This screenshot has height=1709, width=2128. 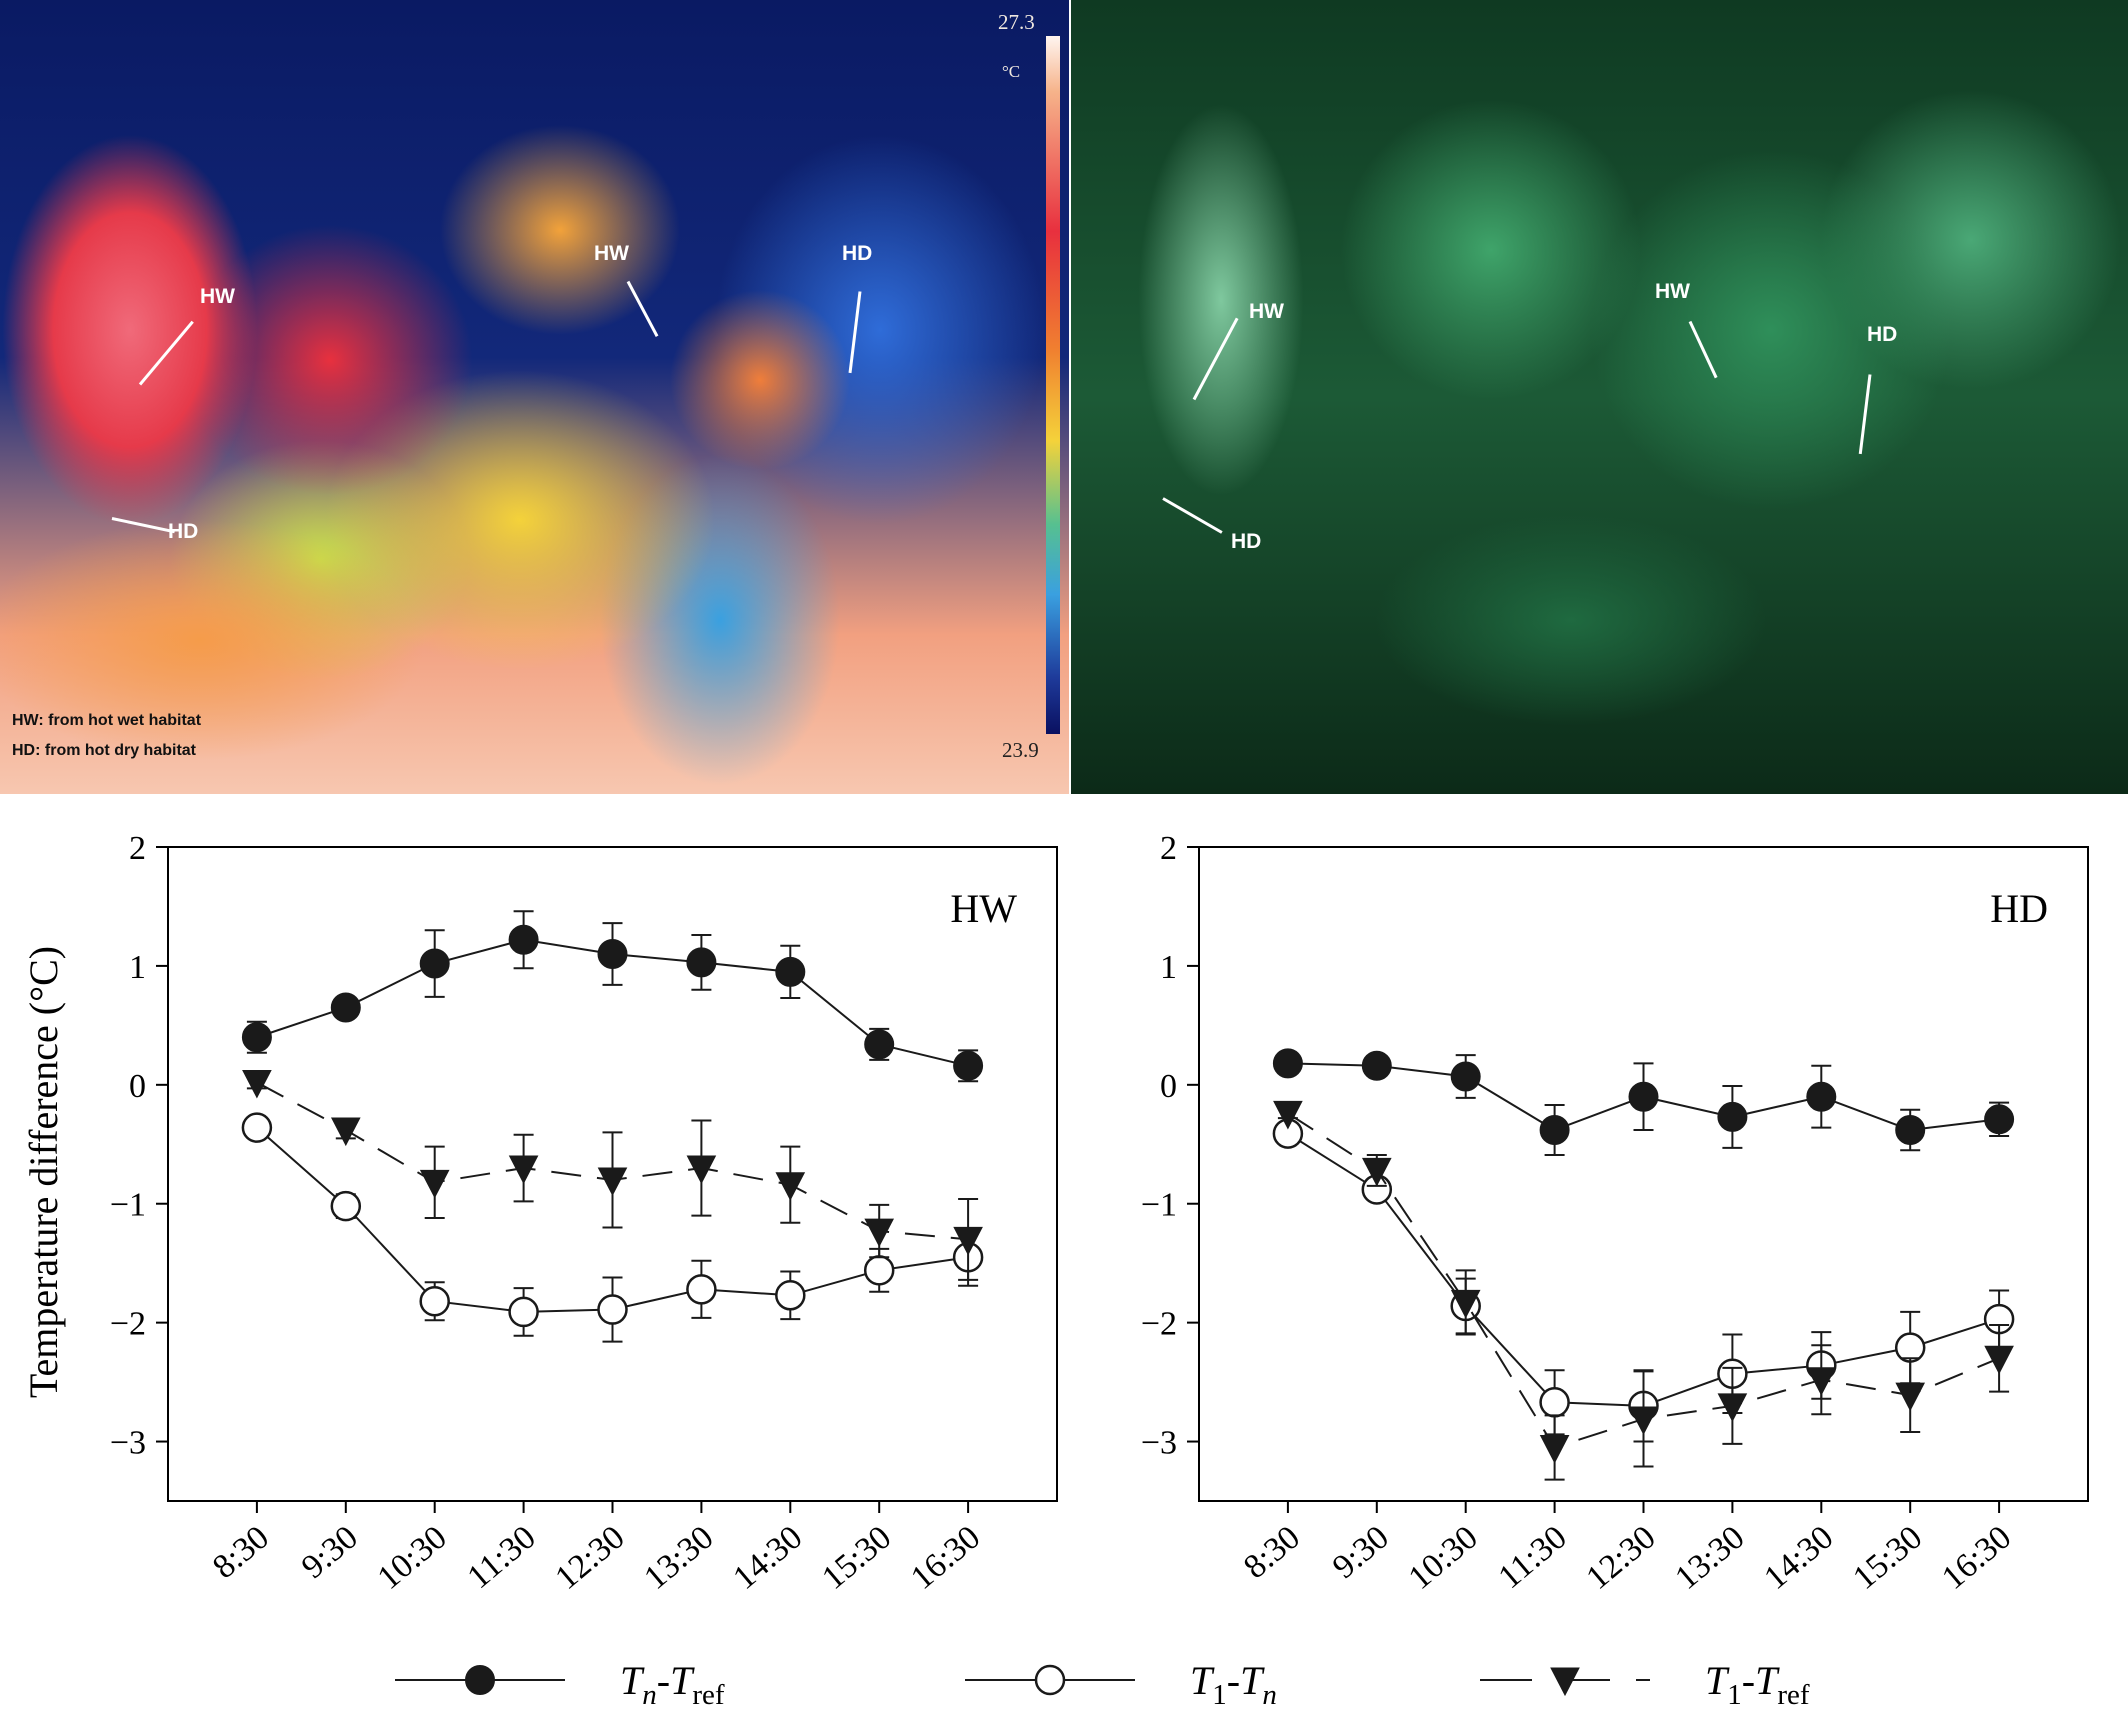 What do you see at coordinates (107, 720) in the screenshot?
I see `caption-hw: HW: from hot wet habitat` at bounding box center [107, 720].